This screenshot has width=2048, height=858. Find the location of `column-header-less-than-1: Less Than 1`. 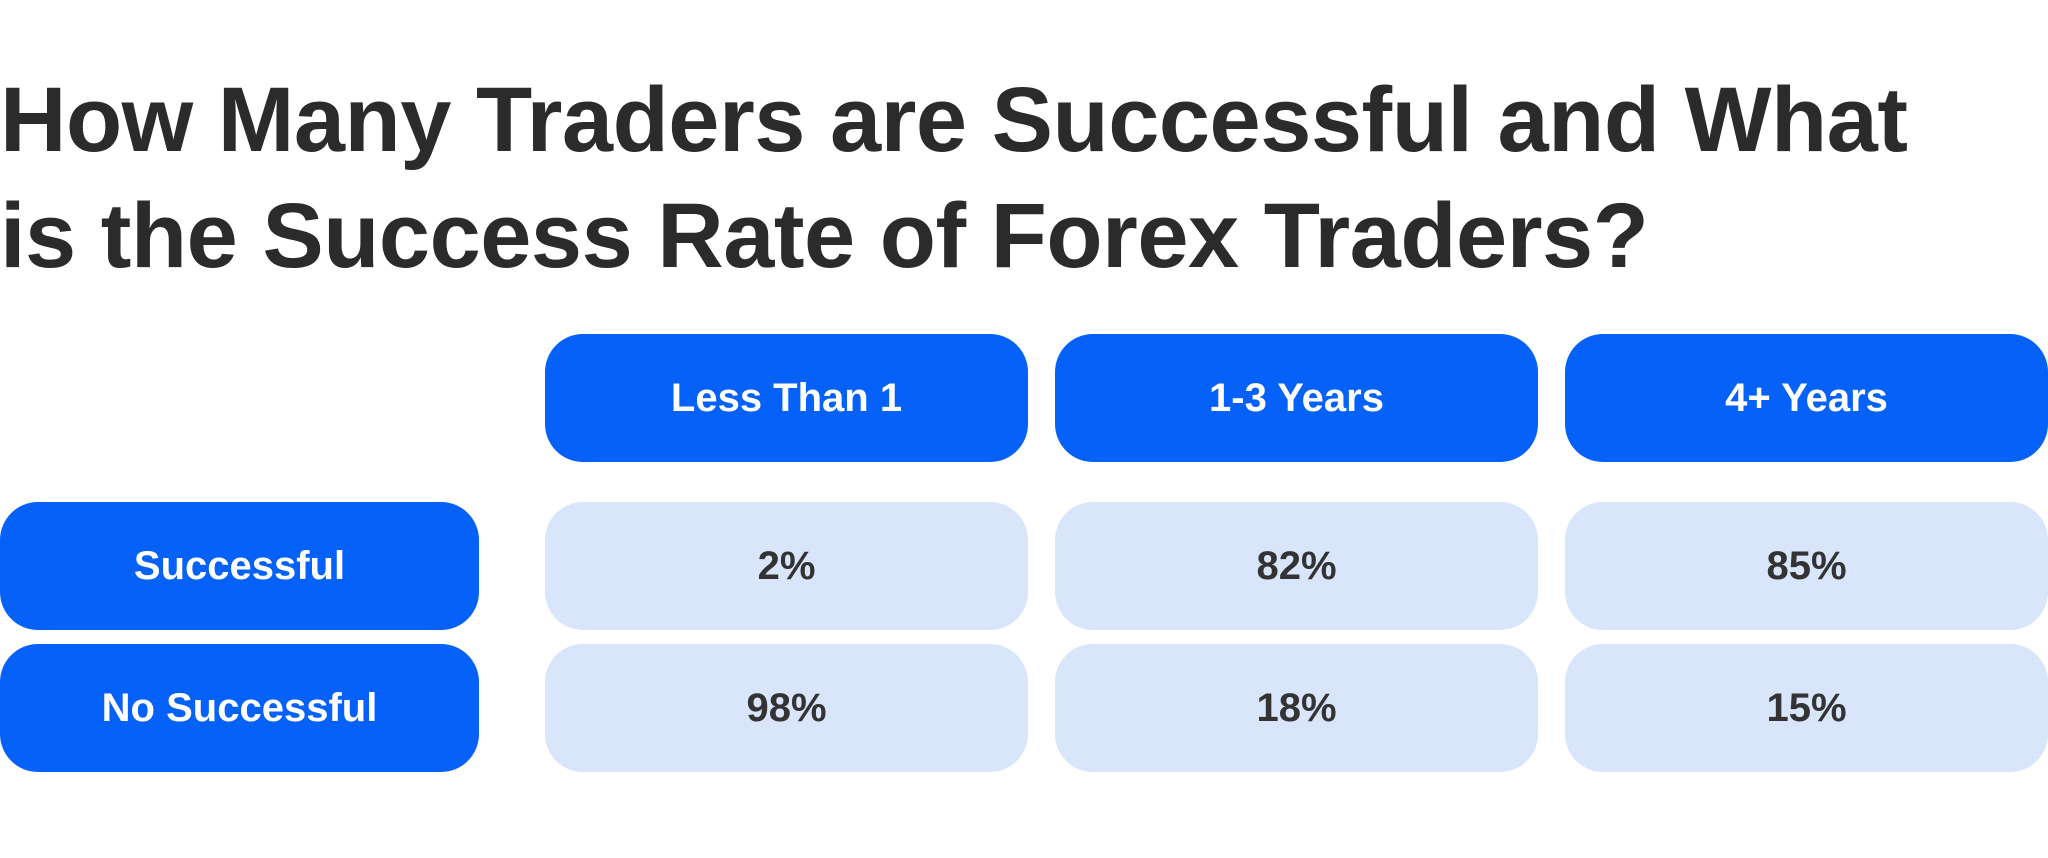

column-header-less-than-1: Less Than 1 is located at coordinates (786, 398).